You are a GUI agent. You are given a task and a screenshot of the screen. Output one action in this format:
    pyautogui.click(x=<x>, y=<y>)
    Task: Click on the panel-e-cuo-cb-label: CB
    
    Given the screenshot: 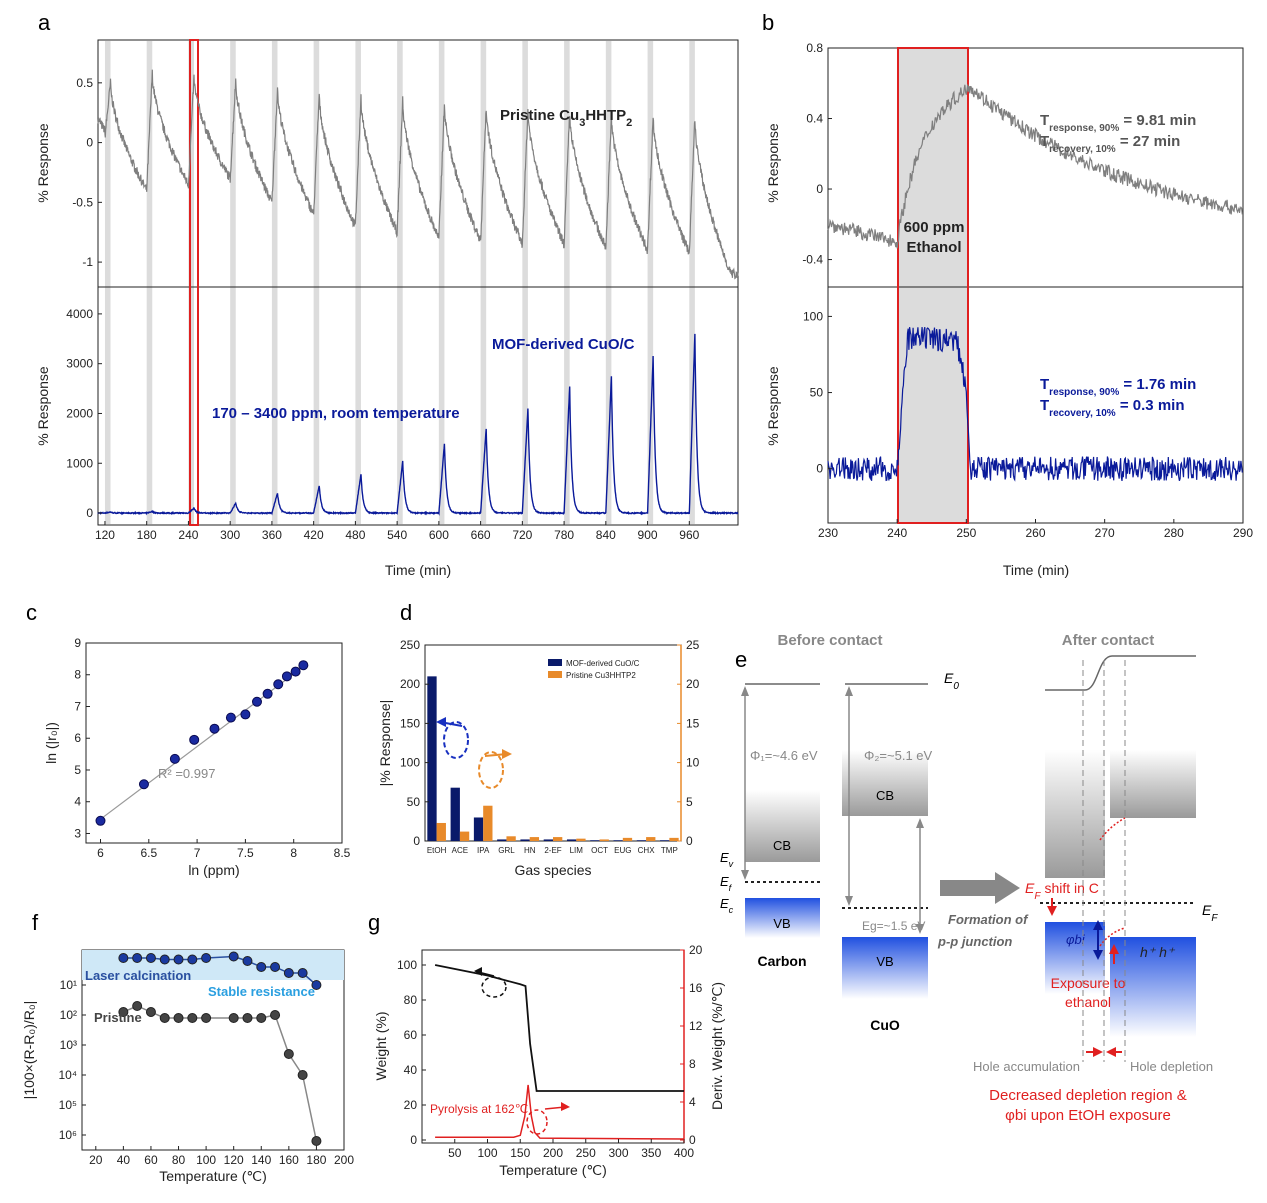 What is the action you would take?
    pyautogui.click(x=885, y=795)
    